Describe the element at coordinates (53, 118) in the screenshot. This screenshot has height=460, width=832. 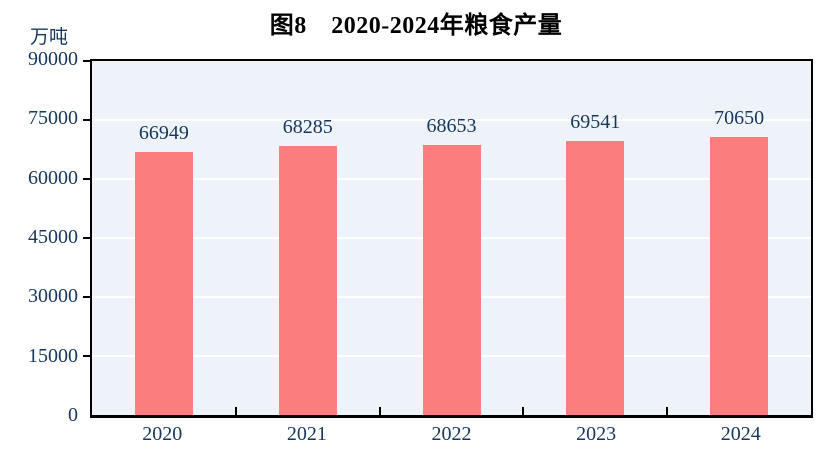
I see `y-axis-tick-label: 75000` at that location.